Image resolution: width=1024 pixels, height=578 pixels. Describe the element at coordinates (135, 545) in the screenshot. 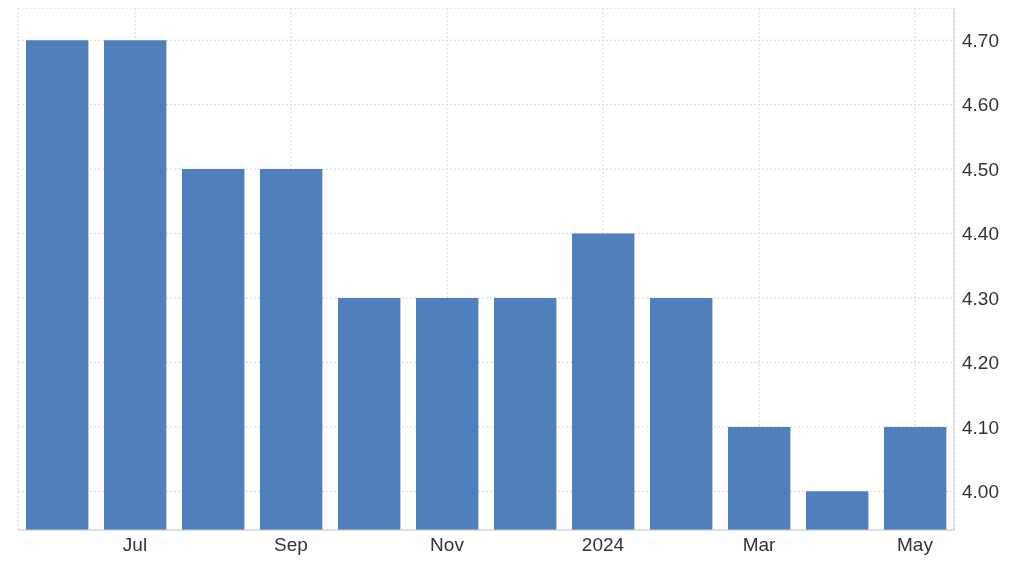

I see `x-tick-label: Jul` at that location.